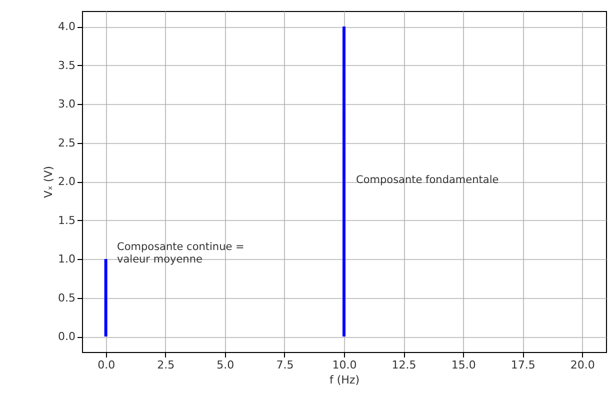 This screenshot has height=409, width=611. What do you see at coordinates (523, 365) in the screenshot?
I see `x-tick-label: 17.5` at bounding box center [523, 365].